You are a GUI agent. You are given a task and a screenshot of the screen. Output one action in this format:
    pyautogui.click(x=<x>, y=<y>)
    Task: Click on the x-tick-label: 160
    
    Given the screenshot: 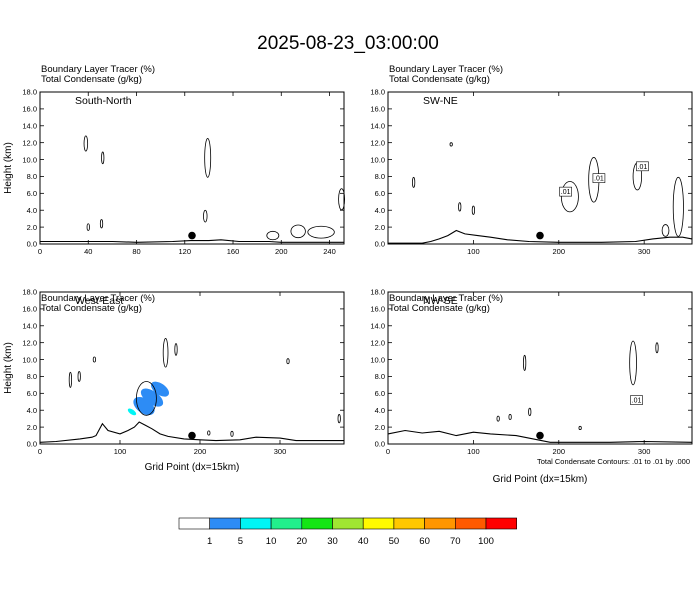 What is the action you would take?
    pyautogui.click(x=233, y=251)
    